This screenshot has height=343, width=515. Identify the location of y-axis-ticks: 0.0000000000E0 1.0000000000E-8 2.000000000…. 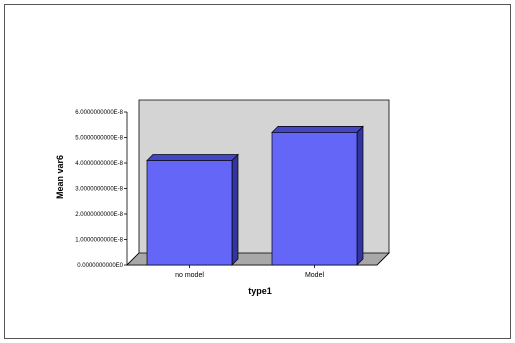
(101, 189).